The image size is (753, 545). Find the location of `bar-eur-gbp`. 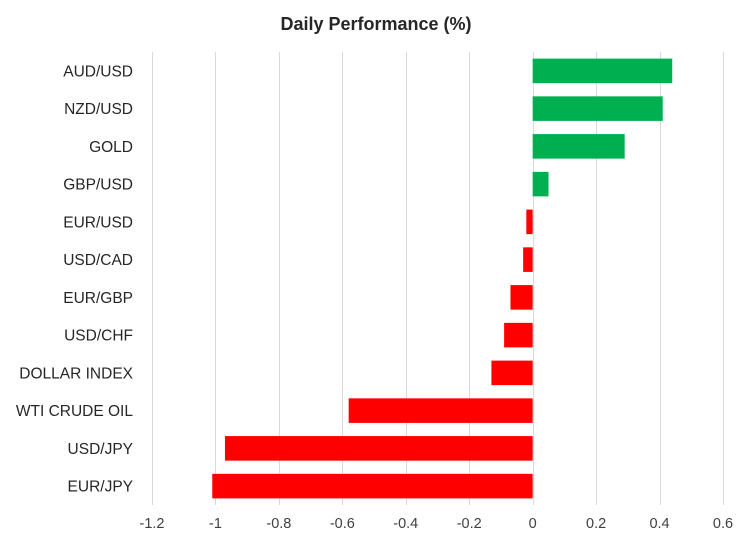

bar-eur-gbp is located at coordinates (521, 297).